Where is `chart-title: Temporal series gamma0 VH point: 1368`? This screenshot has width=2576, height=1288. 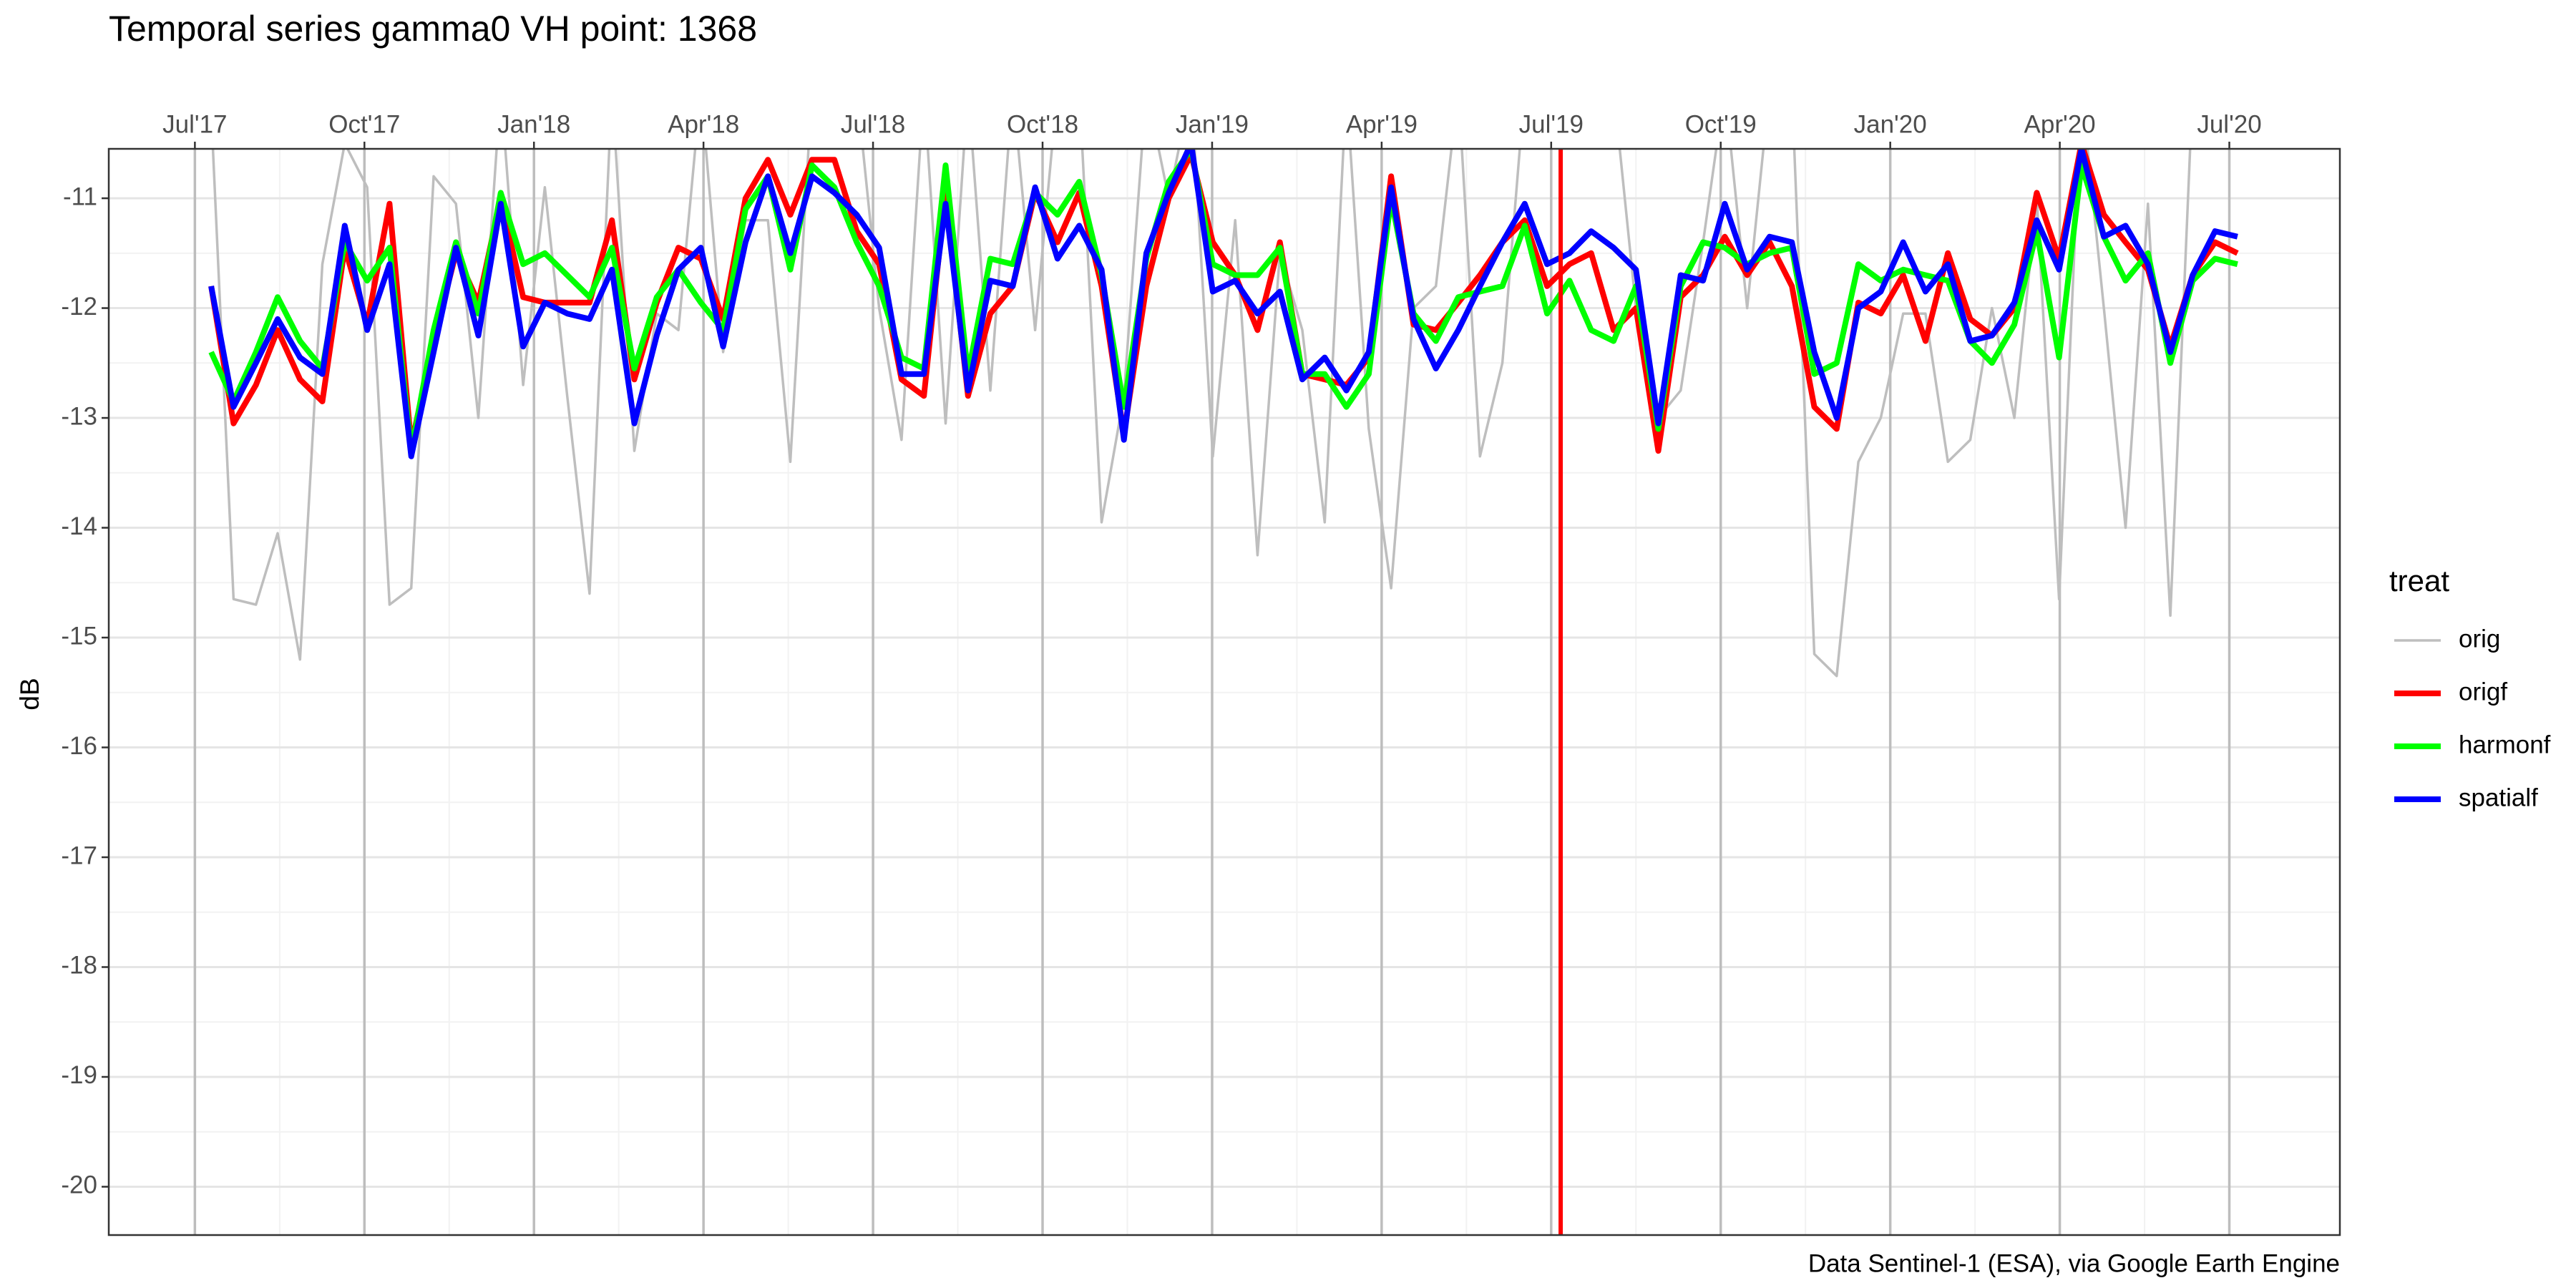
chart-title: Temporal series gamma0 VH point: 1368 is located at coordinates (433, 29).